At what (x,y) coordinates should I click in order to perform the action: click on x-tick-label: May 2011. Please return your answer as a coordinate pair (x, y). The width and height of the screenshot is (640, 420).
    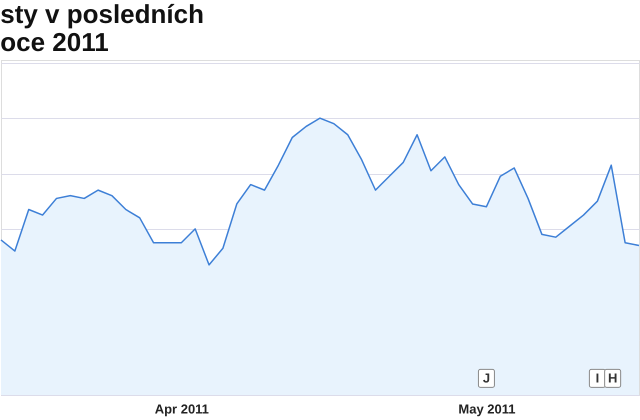
    Looking at the image, I should click on (487, 409).